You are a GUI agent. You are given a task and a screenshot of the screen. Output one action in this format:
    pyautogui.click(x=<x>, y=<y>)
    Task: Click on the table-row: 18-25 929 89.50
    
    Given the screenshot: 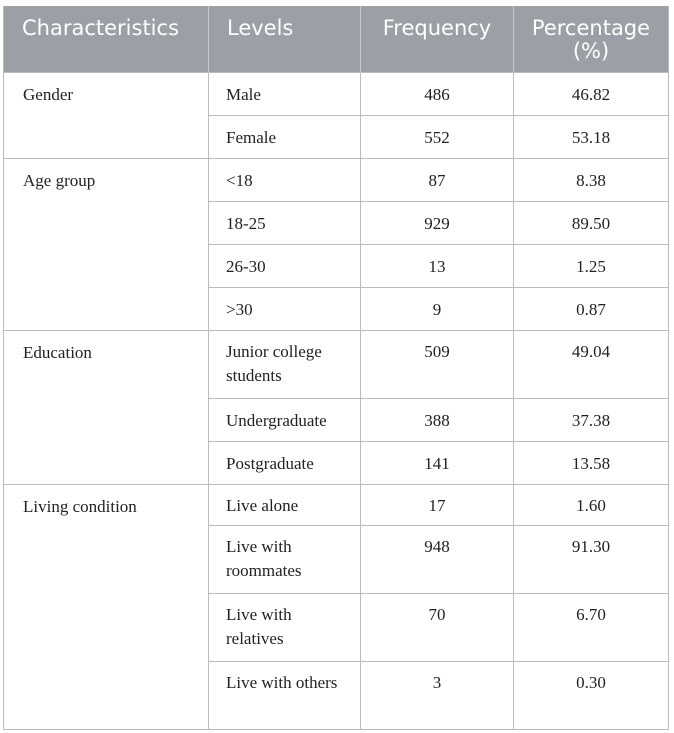 What is the action you would take?
    pyautogui.click(x=336, y=223)
    